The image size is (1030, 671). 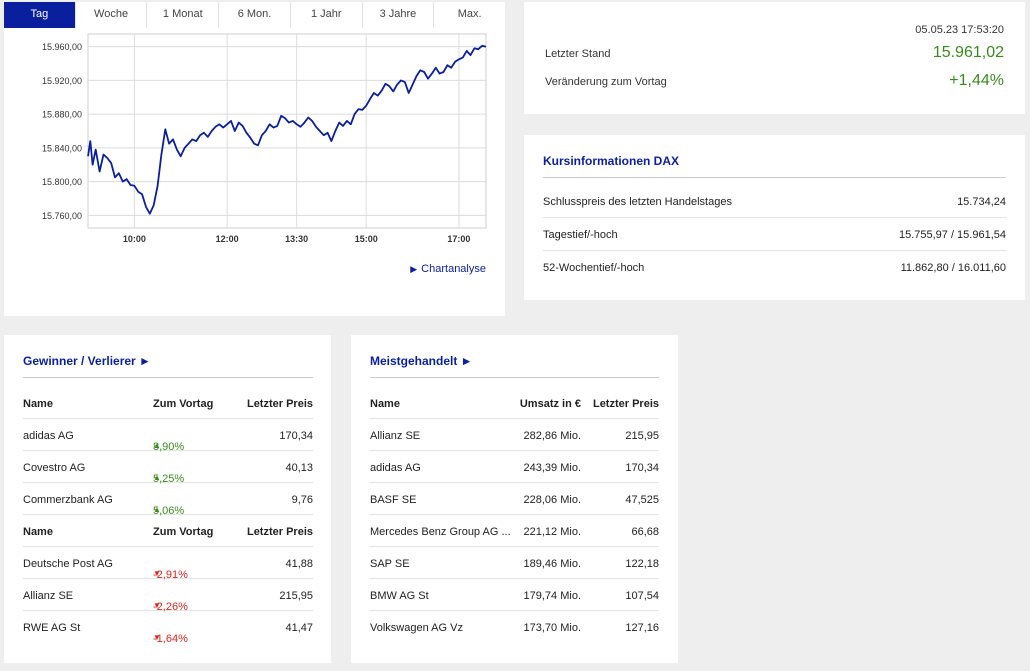 I want to click on table-row: Allianz SE ▼ -2,26% 215,95, so click(x=168, y=596).